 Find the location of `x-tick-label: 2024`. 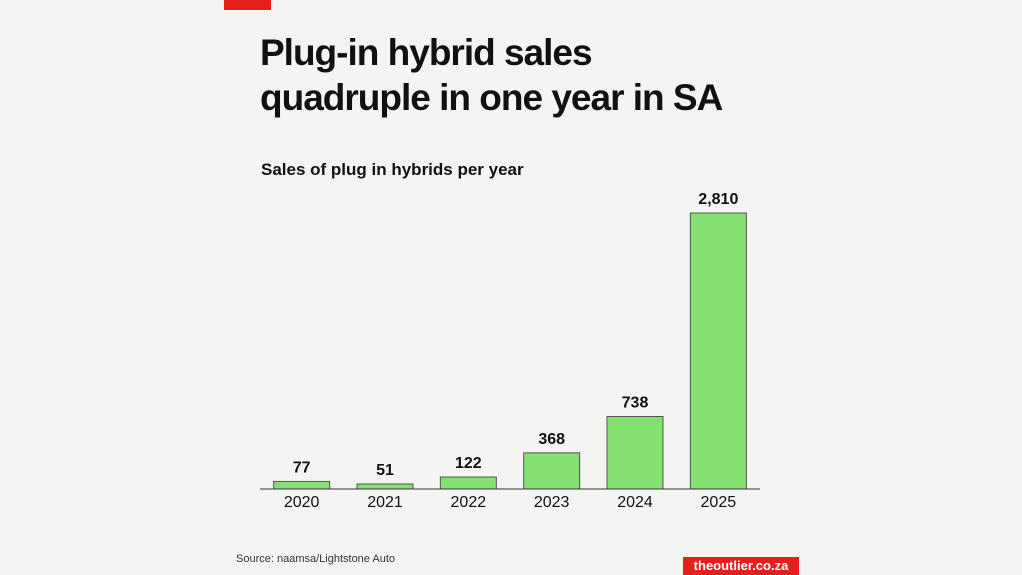

x-tick-label: 2024 is located at coordinates (635, 502).